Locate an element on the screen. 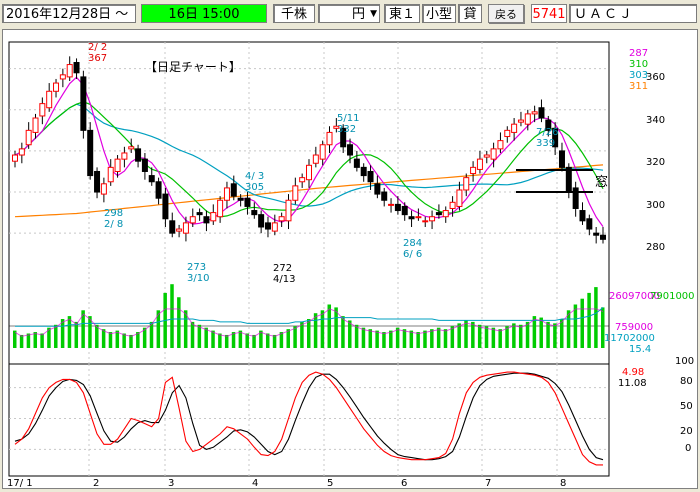  x-label-feb: 2 is located at coordinates (96, 483).